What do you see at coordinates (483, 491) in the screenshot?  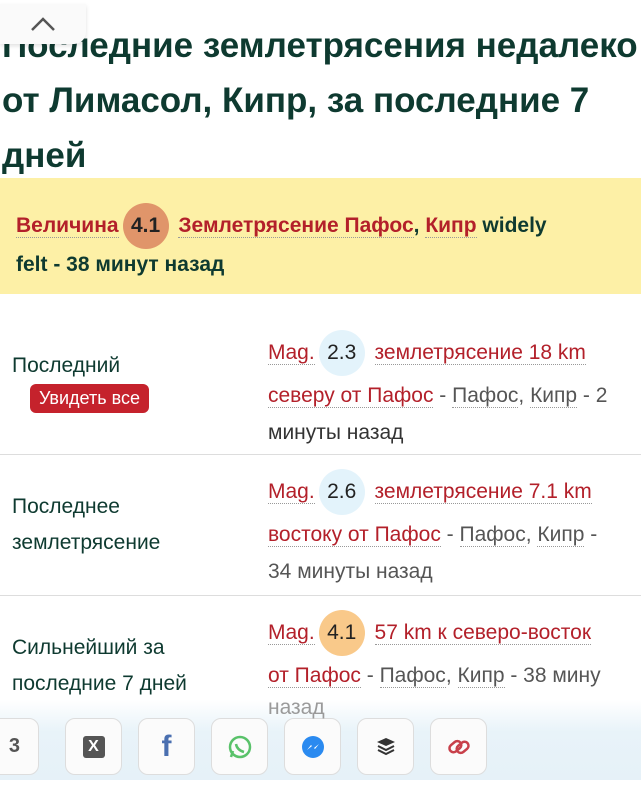 I see `quake-link: землетрясение 7.1 km` at bounding box center [483, 491].